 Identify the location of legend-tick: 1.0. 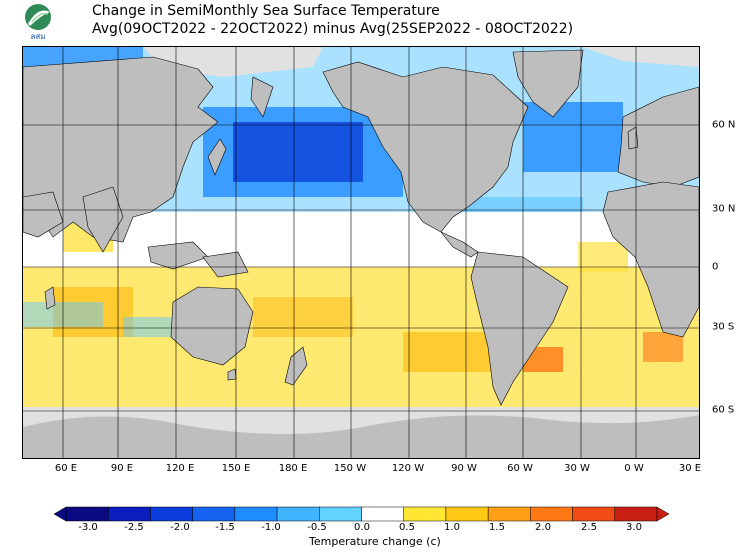
(452, 527).